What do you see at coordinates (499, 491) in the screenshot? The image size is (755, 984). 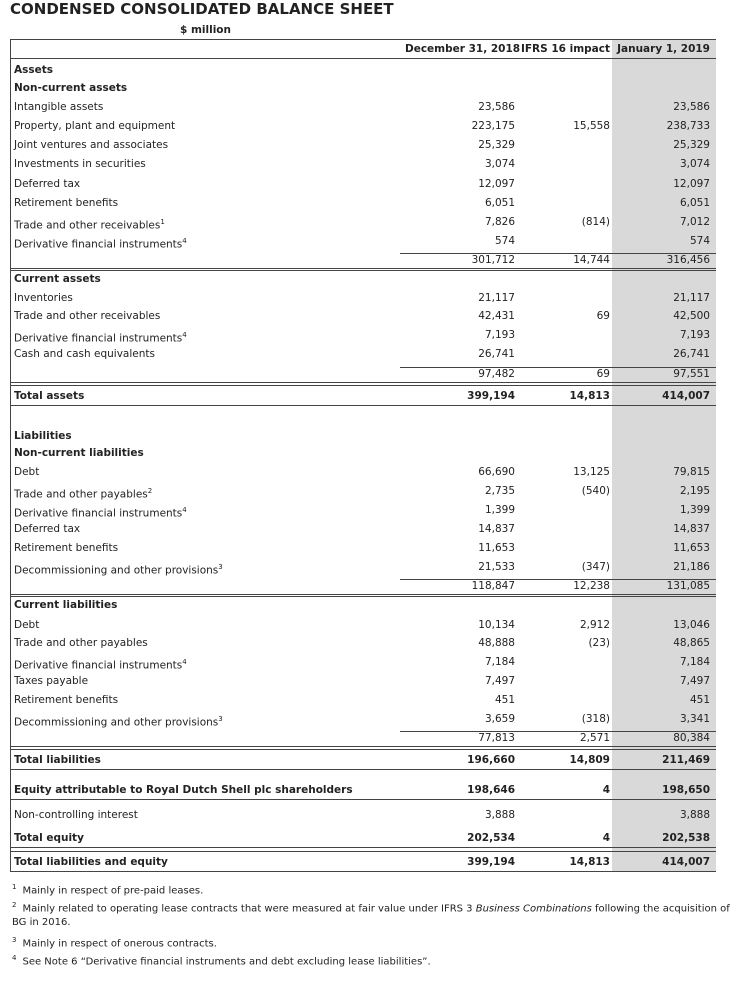 I see `cell: 2,735` at bounding box center [499, 491].